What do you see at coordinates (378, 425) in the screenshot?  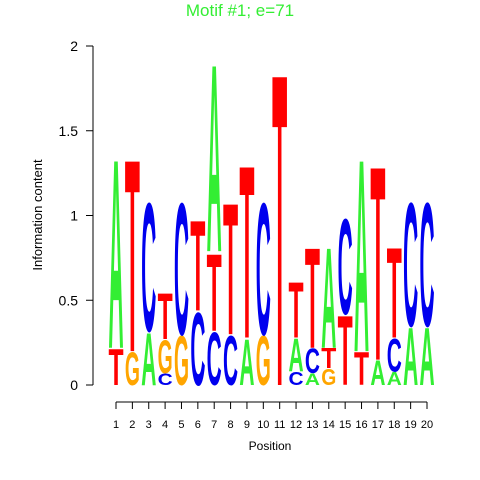 I see `x-tick-label: 17` at bounding box center [378, 425].